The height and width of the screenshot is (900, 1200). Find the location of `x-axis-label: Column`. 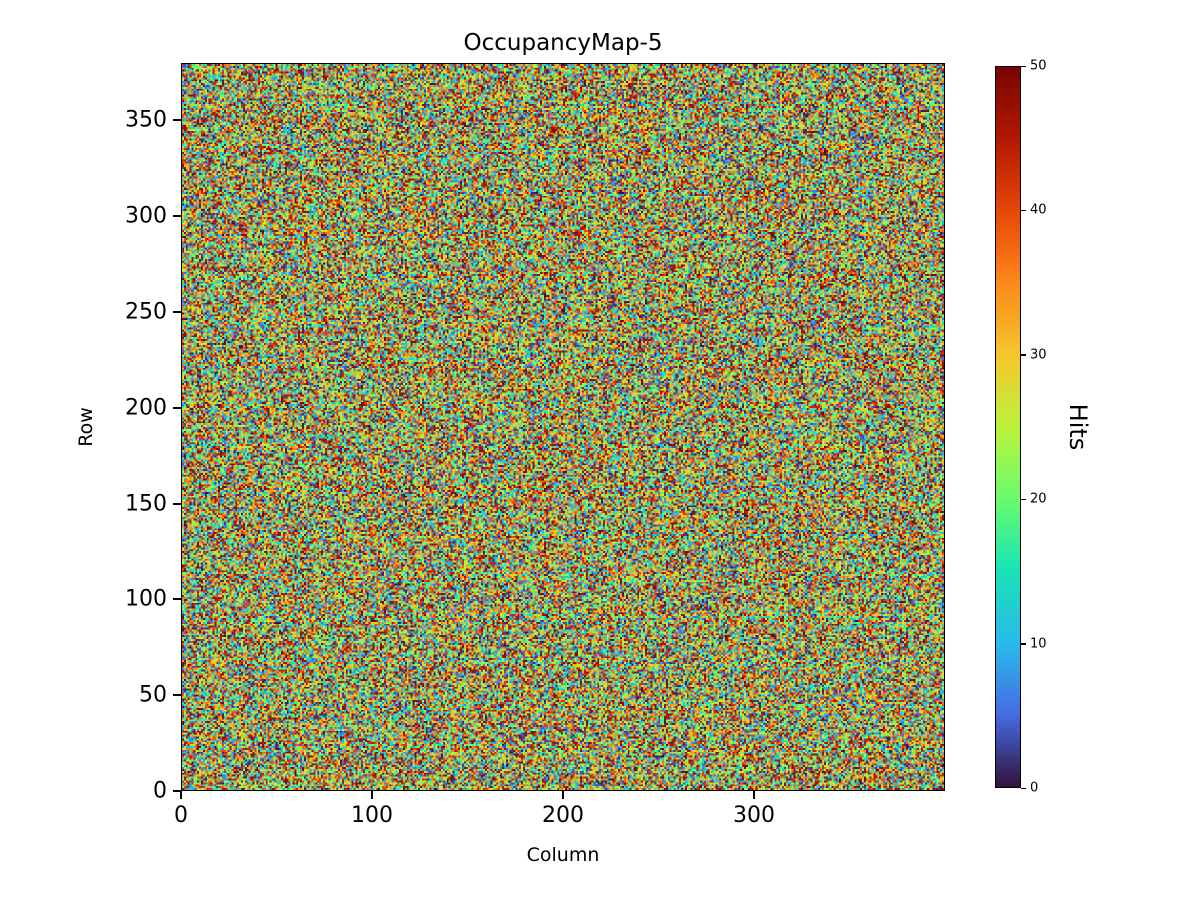

x-axis-label: Column is located at coordinates (563, 855).